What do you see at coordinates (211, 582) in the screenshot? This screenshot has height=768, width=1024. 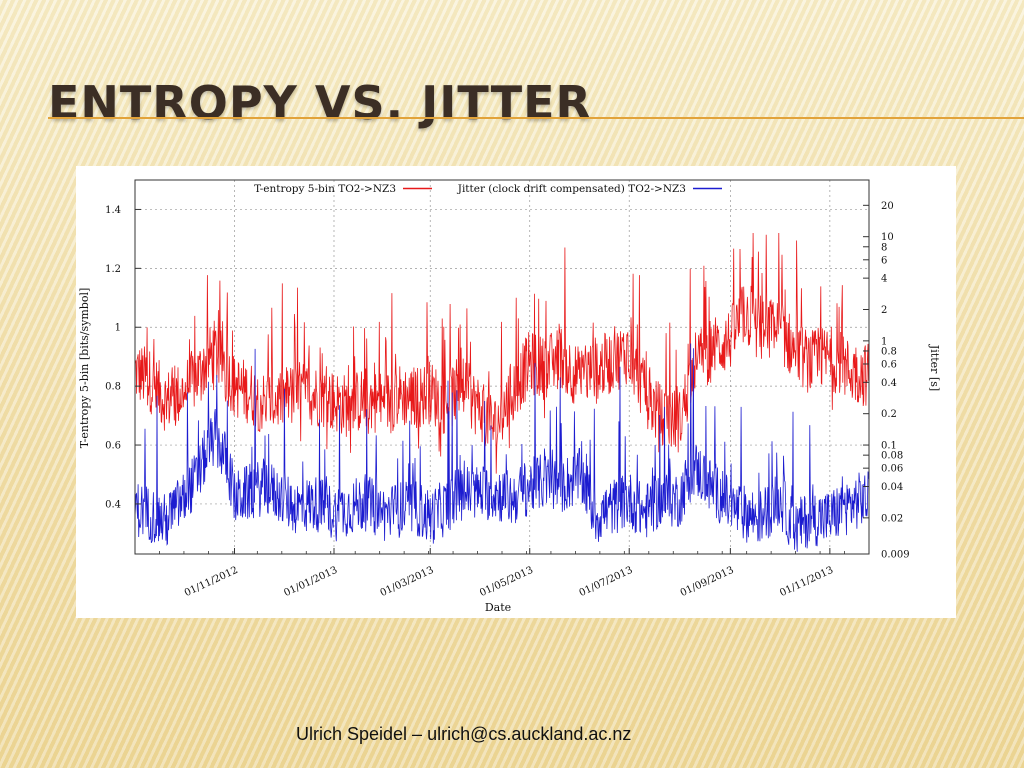 I see `x-tick-label: 01/11/2012` at bounding box center [211, 582].